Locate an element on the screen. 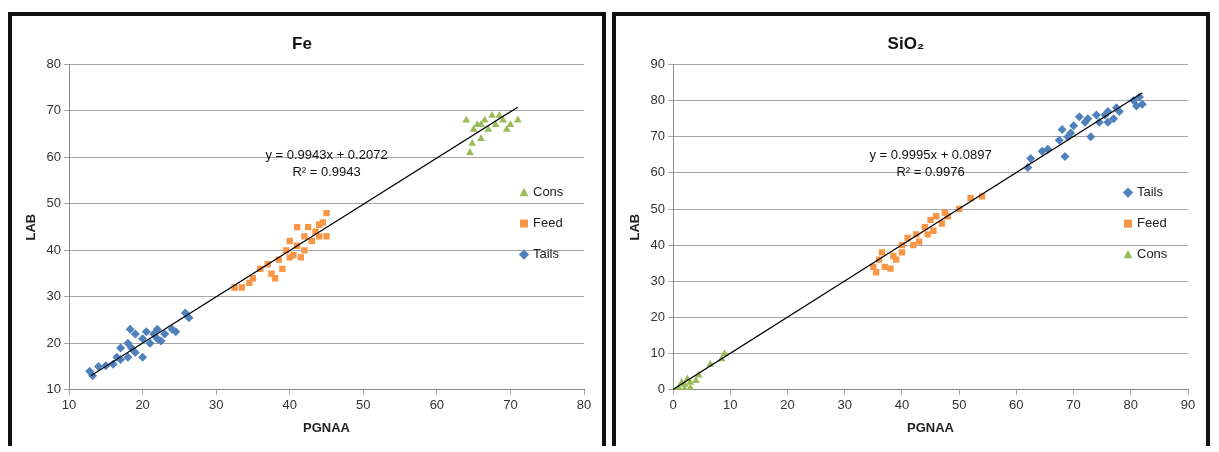 The width and height of the screenshot is (1219, 452). annotation: R² = 0.9976 is located at coordinates (930, 172).